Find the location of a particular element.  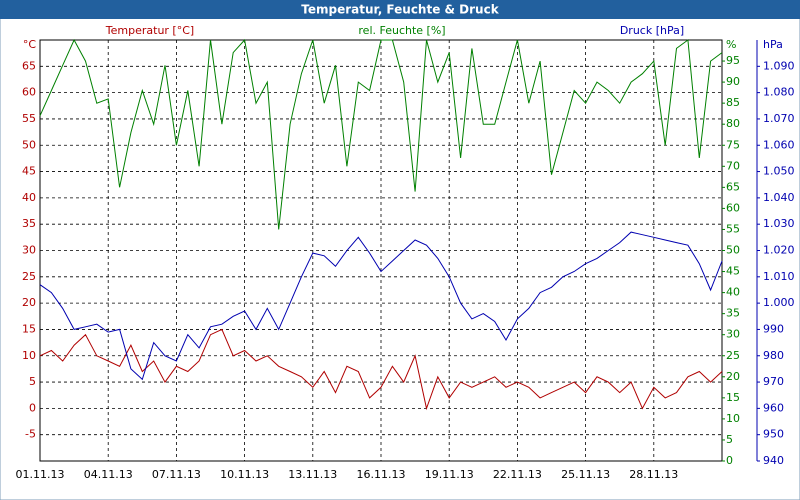

y2-tick-label: 70 is located at coordinates (733, 165).